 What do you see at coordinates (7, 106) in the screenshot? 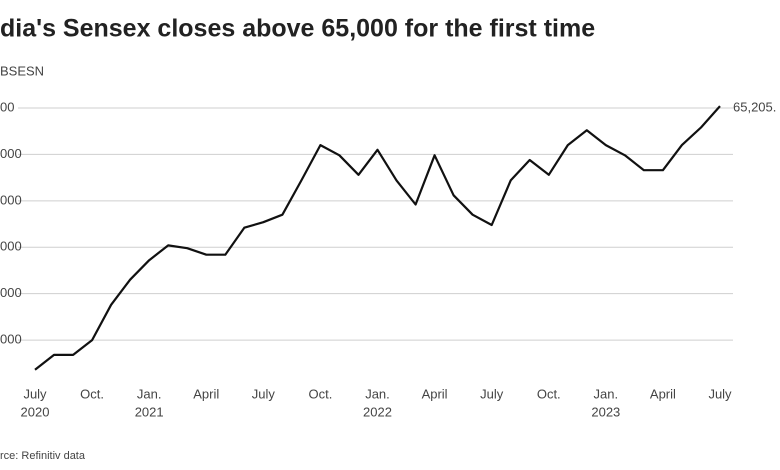
I see `y-tick-label: 00` at bounding box center [7, 106].